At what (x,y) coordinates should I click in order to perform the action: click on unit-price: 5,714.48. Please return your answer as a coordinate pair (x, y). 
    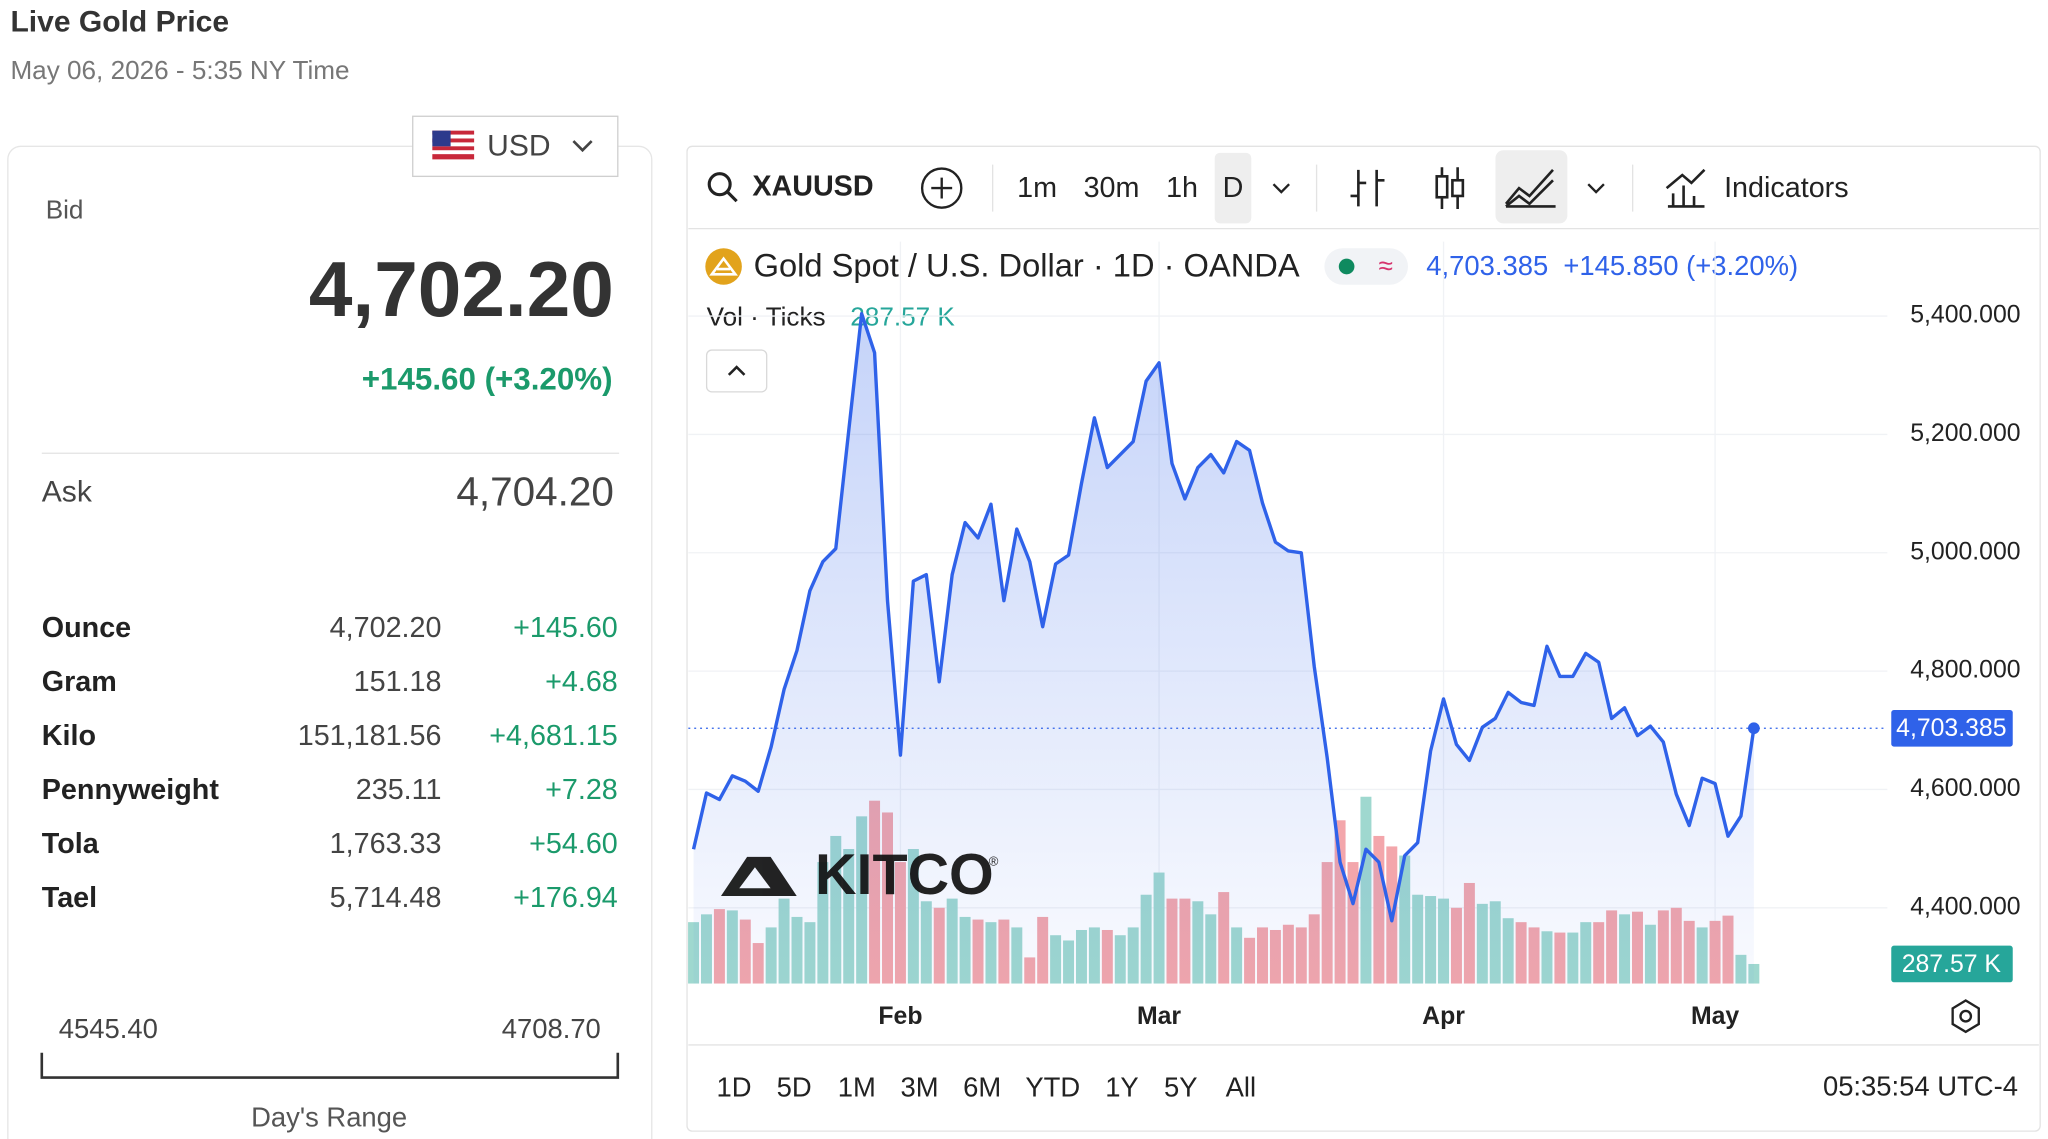
    Looking at the image, I should click on (386, 898).